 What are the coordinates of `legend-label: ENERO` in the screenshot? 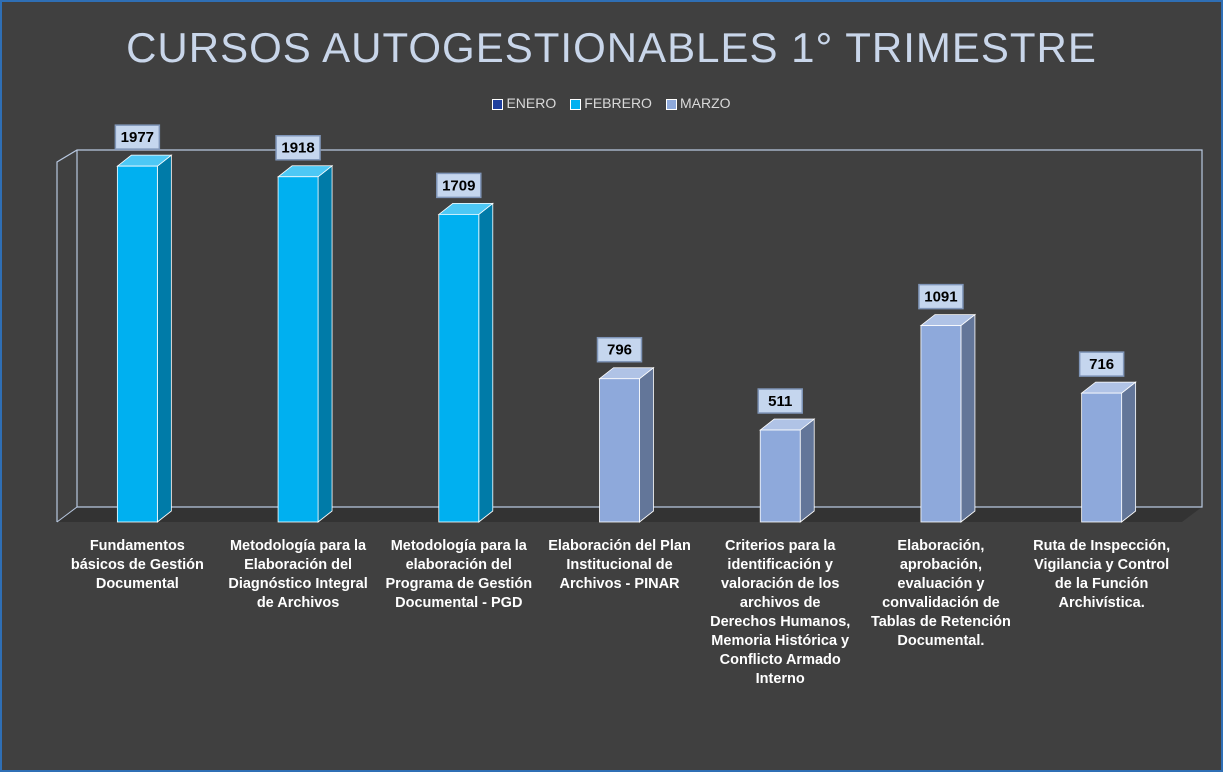 It's located at (531, 103).